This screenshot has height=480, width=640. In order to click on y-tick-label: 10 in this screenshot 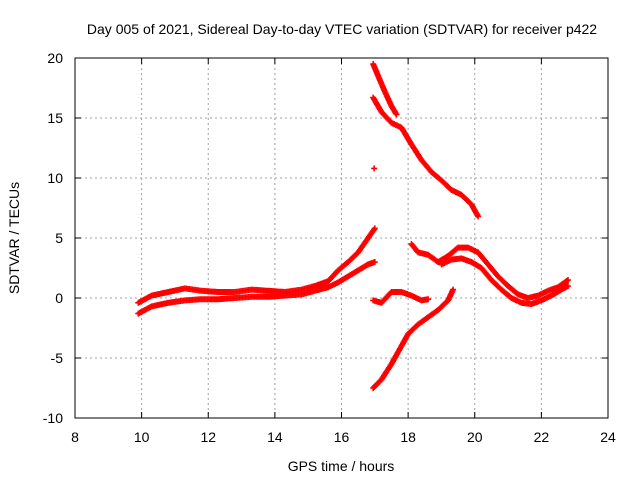, I will do `click(55, 178)`.